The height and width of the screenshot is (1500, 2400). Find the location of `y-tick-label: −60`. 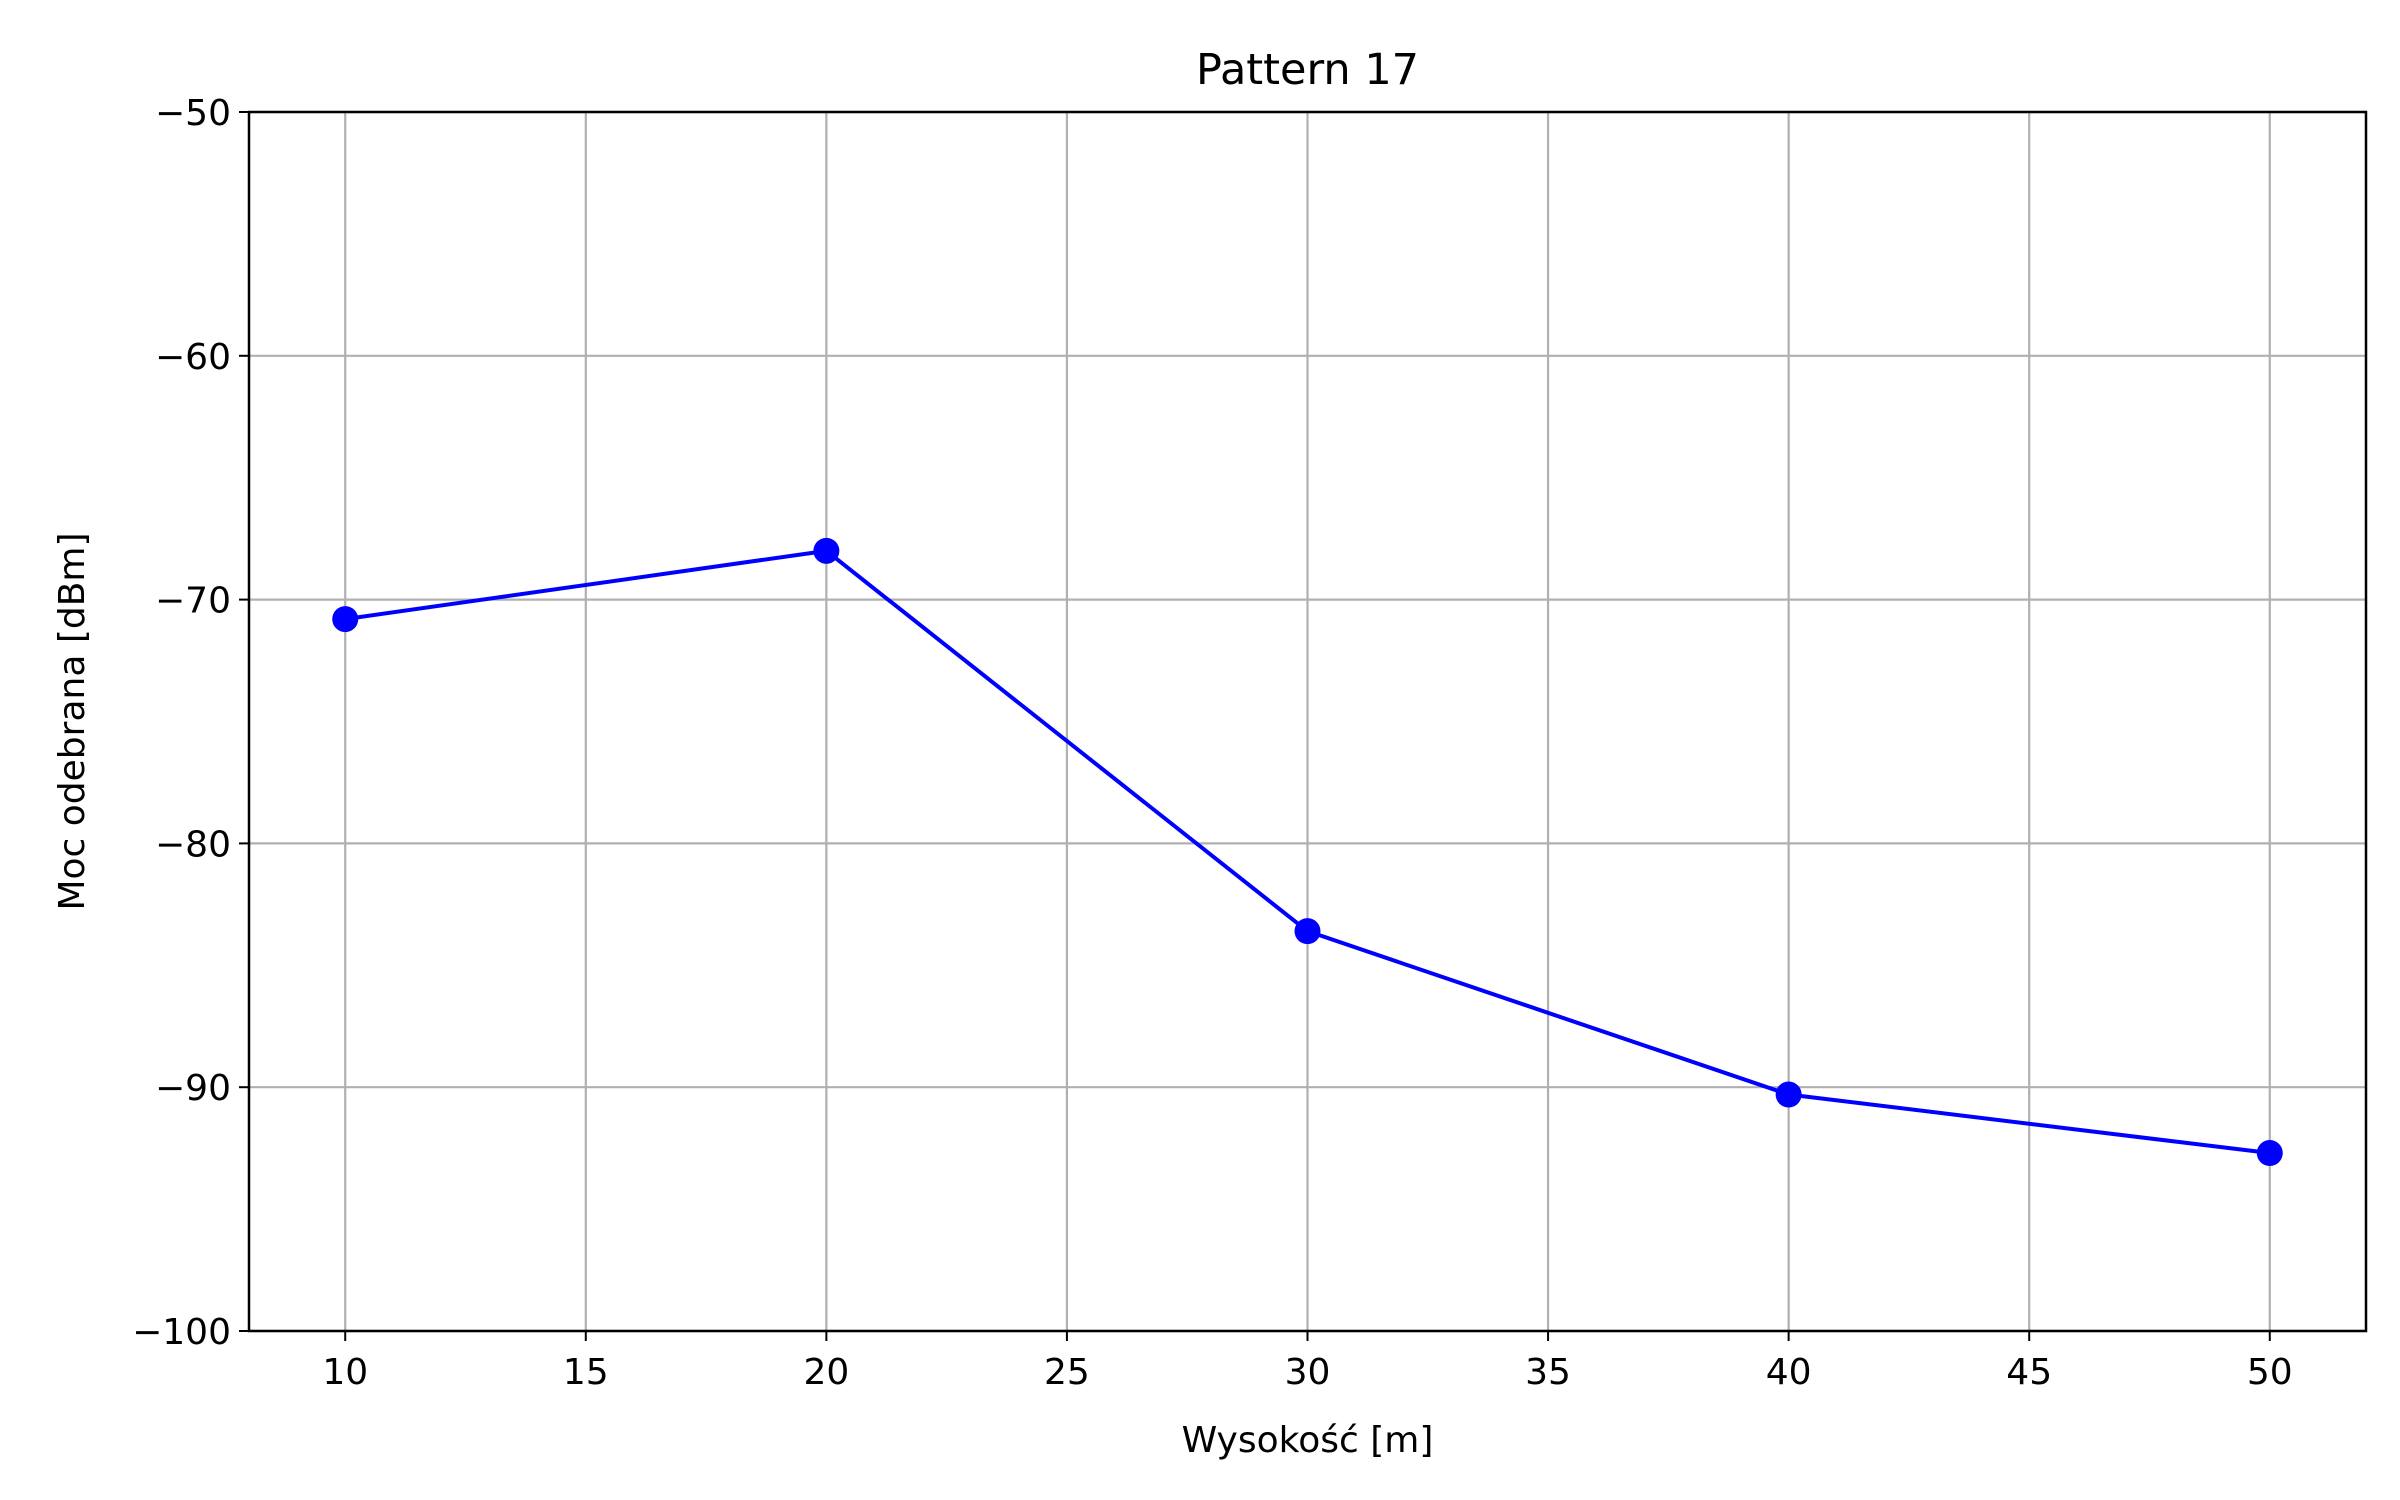

y-tick-label: −60 is located at coordinates (193, 357).